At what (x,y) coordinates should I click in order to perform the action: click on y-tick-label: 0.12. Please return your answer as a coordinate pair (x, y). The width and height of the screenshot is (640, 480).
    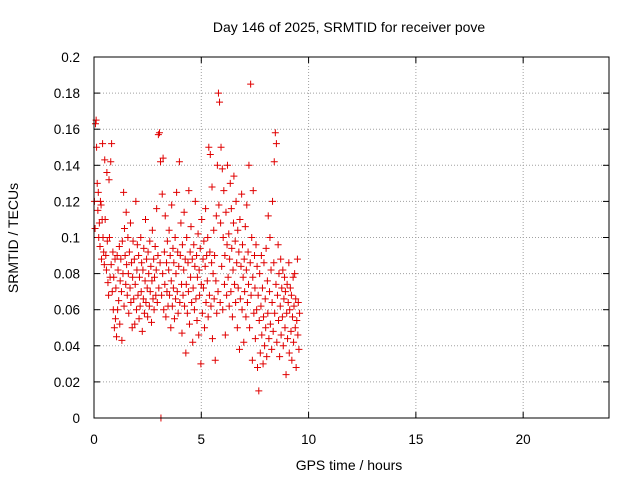
    Looking at the image, I should click on (67, 201).